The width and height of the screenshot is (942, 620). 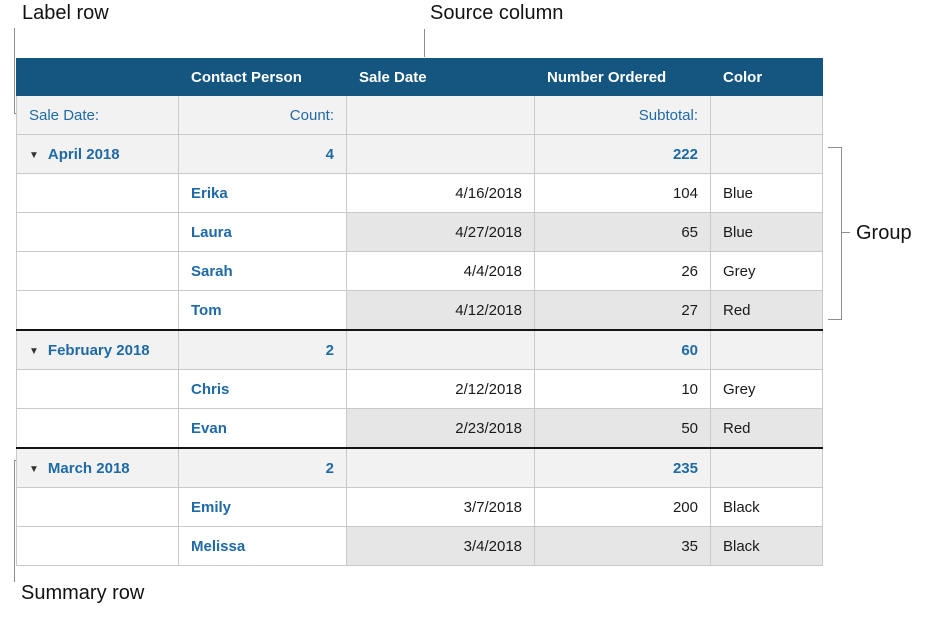 I want to click on data-row: Erika 4/16/2018 104 Blue, so click(x=419, y=193).